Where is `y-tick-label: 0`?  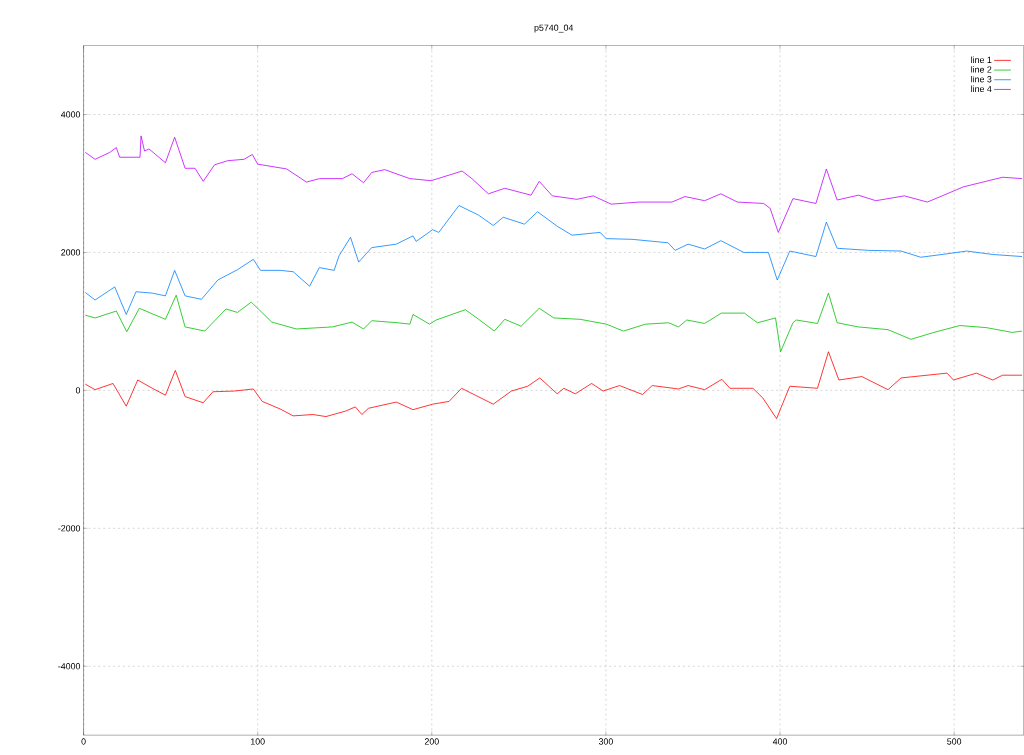 y-tick-label: 0 is located at coordinates (78, 390).